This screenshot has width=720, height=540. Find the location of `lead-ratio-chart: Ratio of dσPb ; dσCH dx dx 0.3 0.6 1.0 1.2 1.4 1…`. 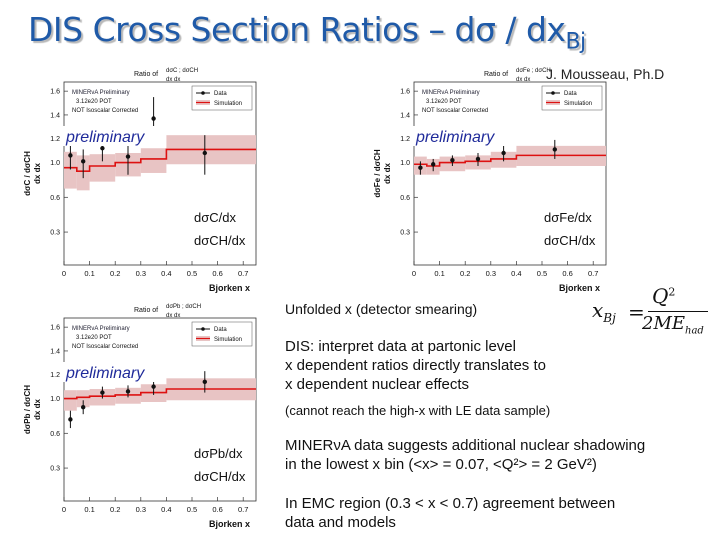

lead-ratio-chart: Ratio of dσPb ; dσCH dx dx 0.3 0.6 1.0 1.2 1.4 1… is located at coordinates (140, 416).